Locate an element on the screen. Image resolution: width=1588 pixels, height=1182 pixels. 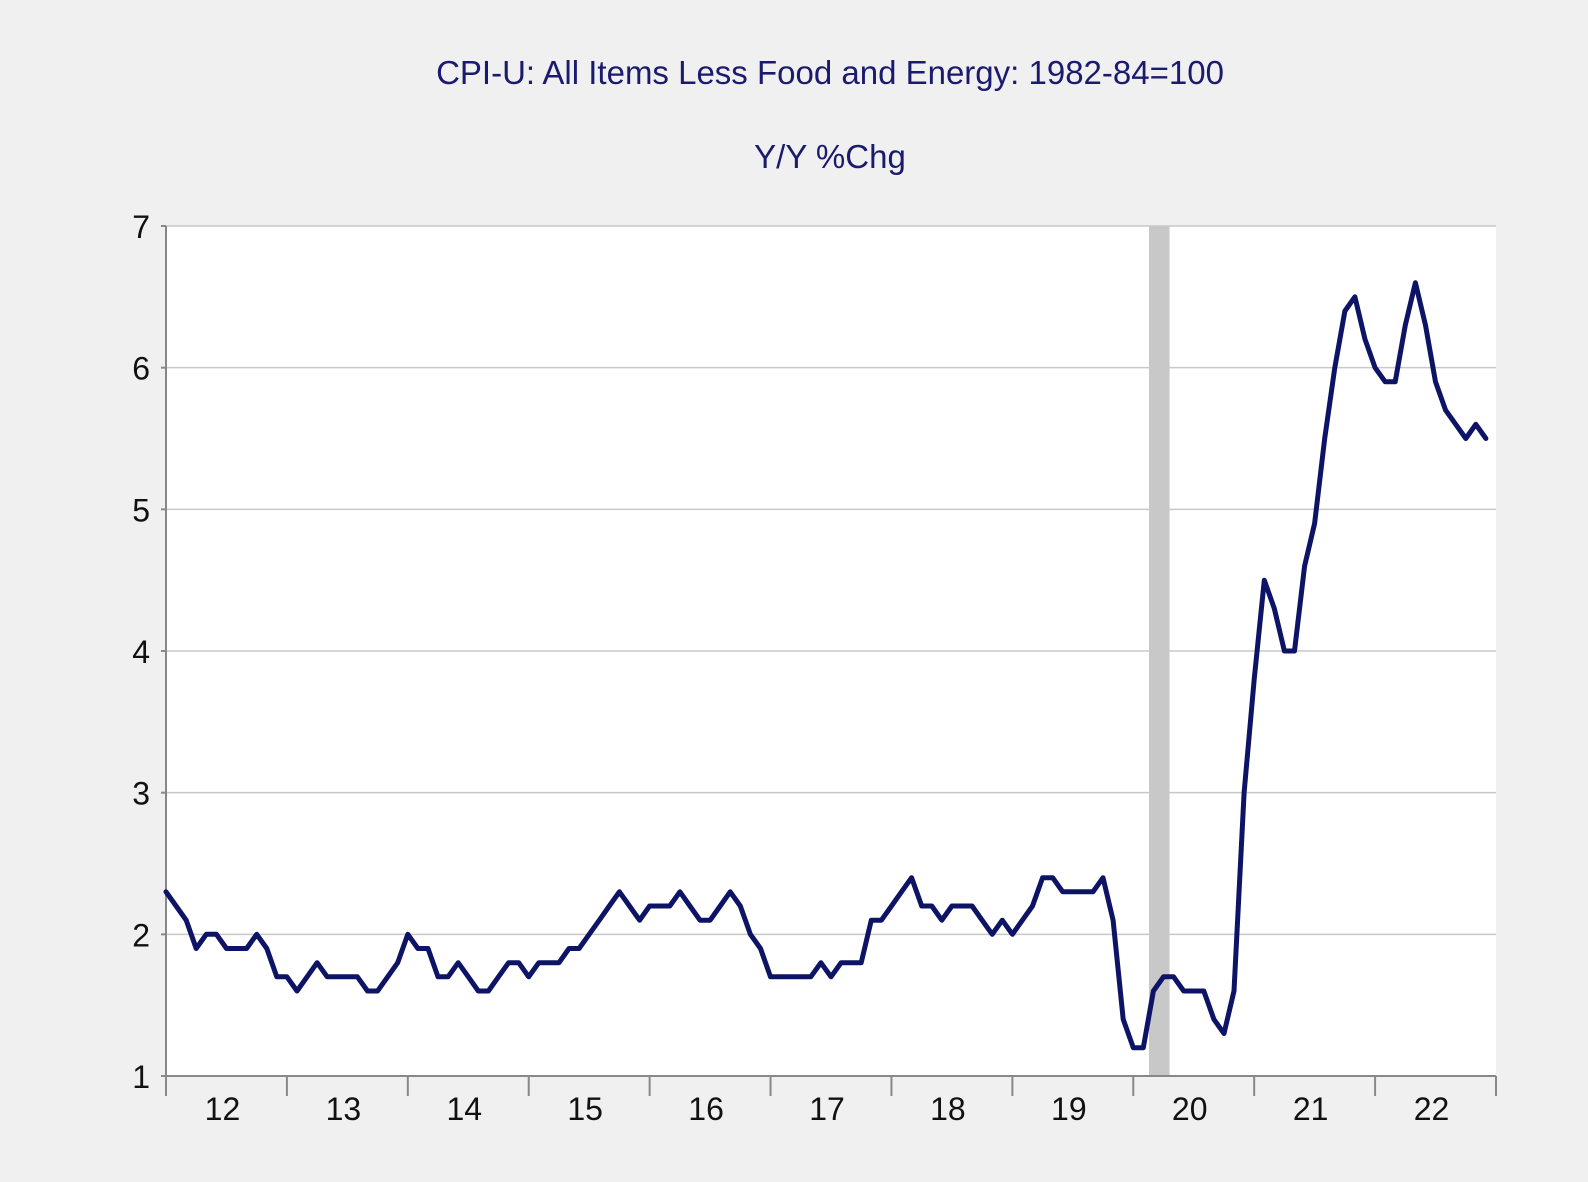
x-tick-label: 19 is located at coordinates (1069, 1109).